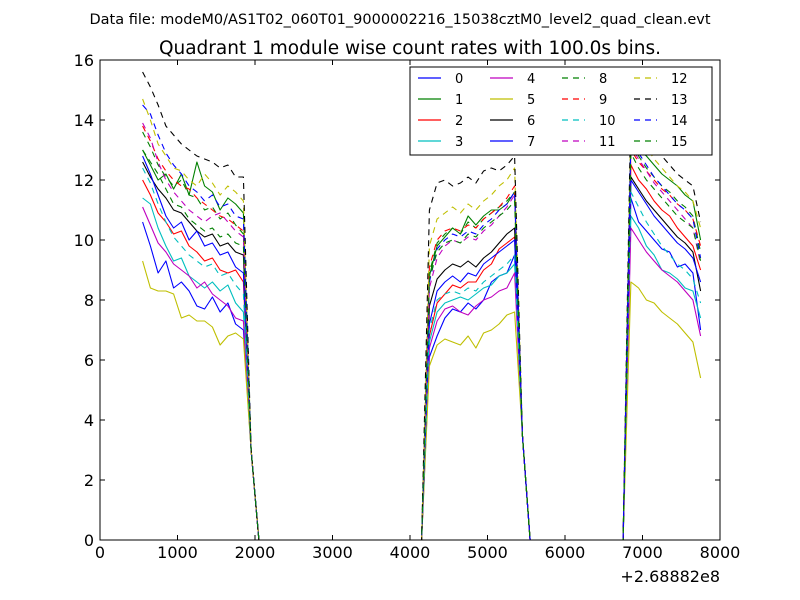 This screenshot has height=600, width=800. I want to click on legend-label-12: 12, so click(679, 79).